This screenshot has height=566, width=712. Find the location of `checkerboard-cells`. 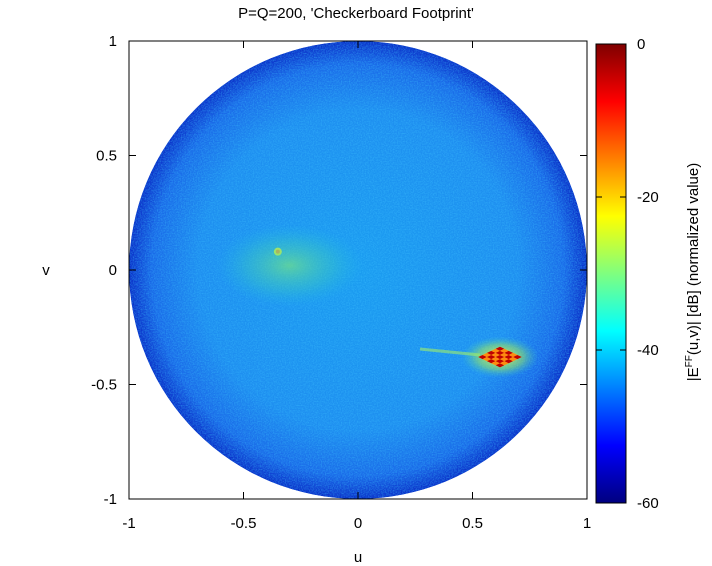

checkerboard-cells is located at coordinates (500, 357).